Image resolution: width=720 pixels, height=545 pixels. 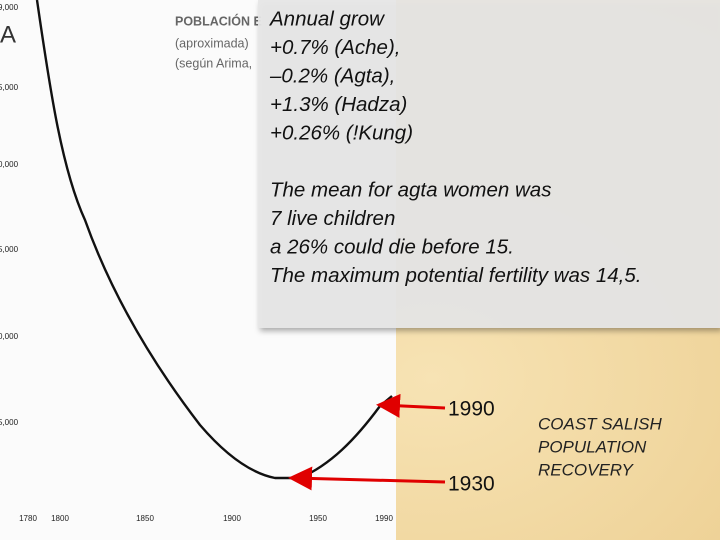 What do you see at coordinates (318, 518) in the screenshot?
I see `x-label: 1950` at bounding box center [318, 518].